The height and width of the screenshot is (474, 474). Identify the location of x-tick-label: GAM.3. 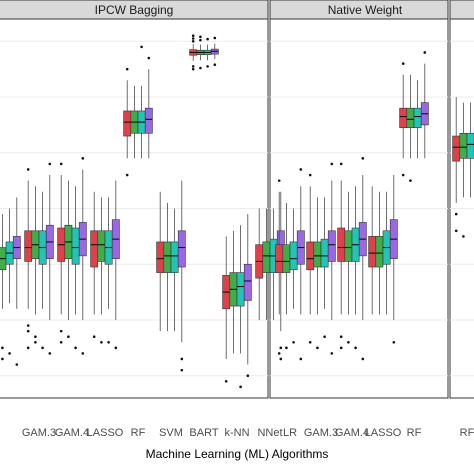
(39, 433).